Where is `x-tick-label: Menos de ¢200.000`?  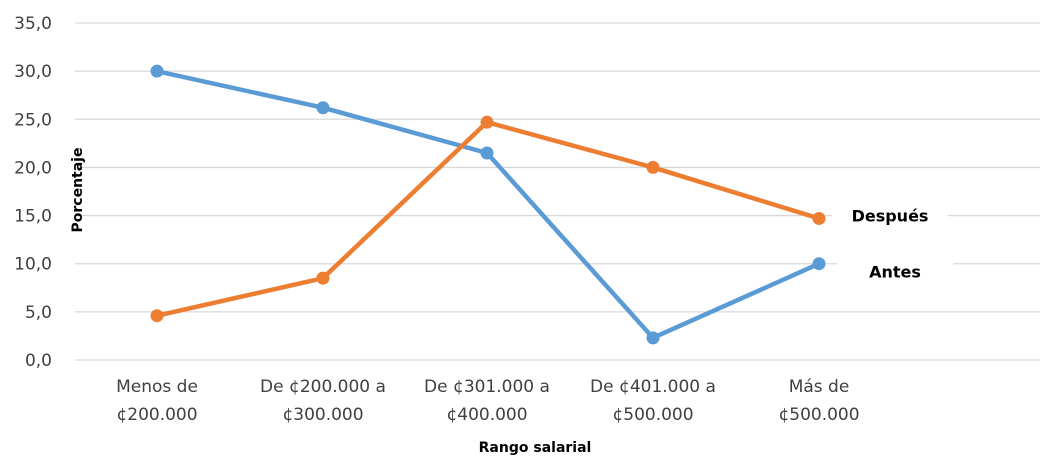
x-tick-label: Menos de ¢200.000 is located at coordinates (157, 401).